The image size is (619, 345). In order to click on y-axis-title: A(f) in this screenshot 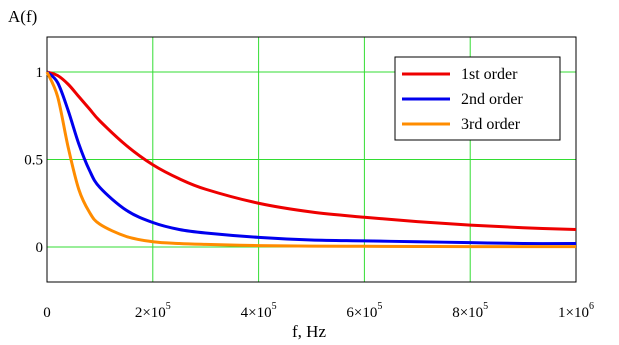, I will do `click(22, 16)`.